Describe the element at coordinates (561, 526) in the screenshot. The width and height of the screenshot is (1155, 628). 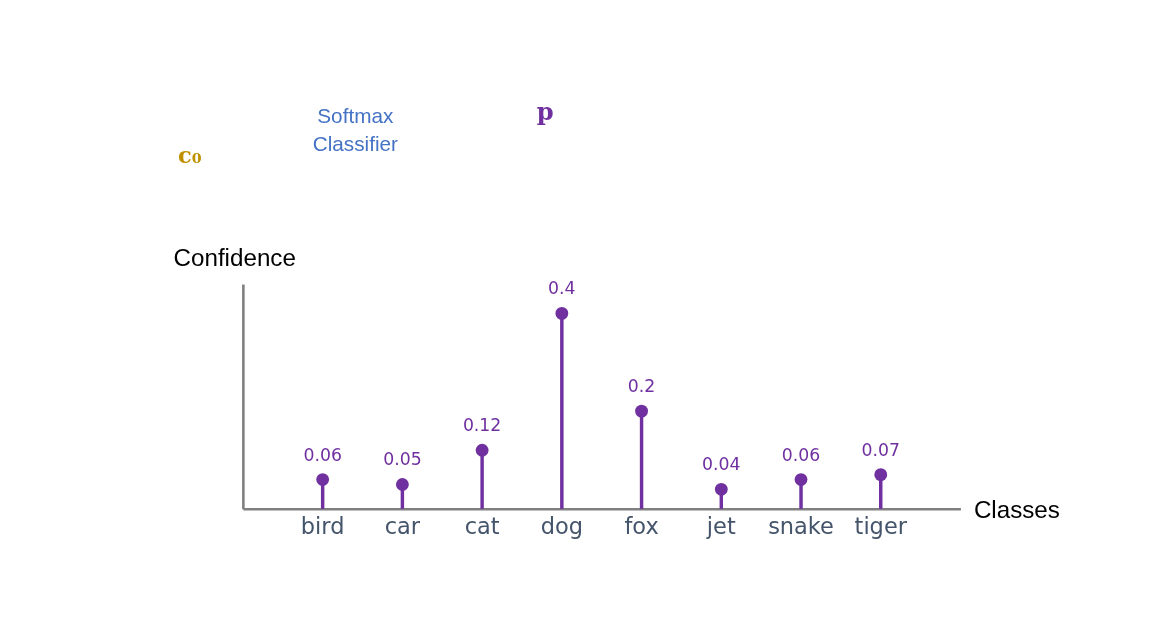
I see `x-tick-label: dog` at that location.